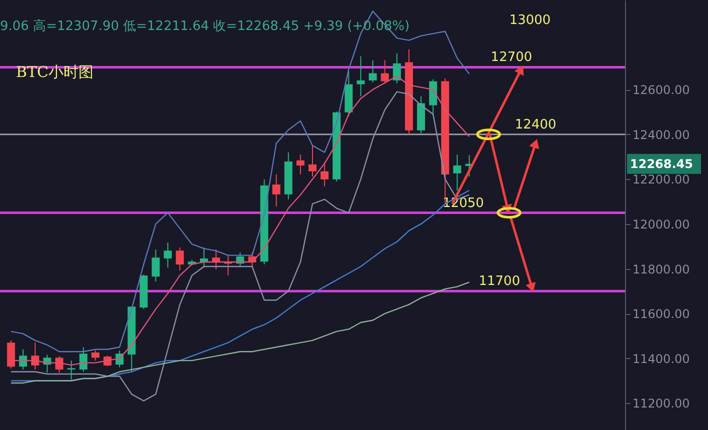 The height and width of the screenshot is (430, 708). I want to click on y-tick-label: 12000.00, so click(661, 224).